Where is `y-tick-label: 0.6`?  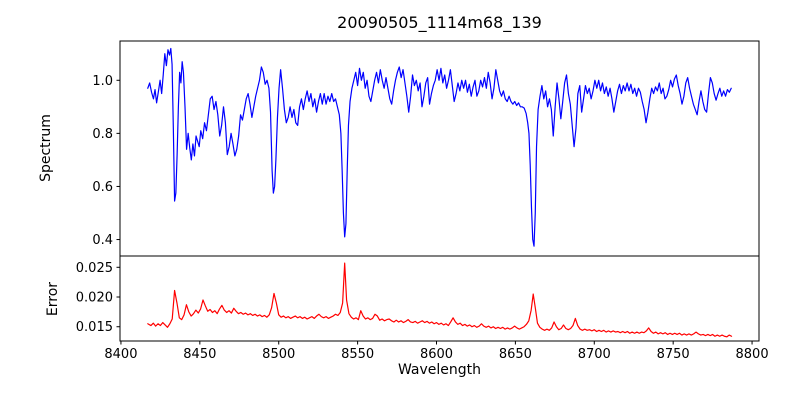
y-tick-label: 0.6 is located at coordinates (102, 187).